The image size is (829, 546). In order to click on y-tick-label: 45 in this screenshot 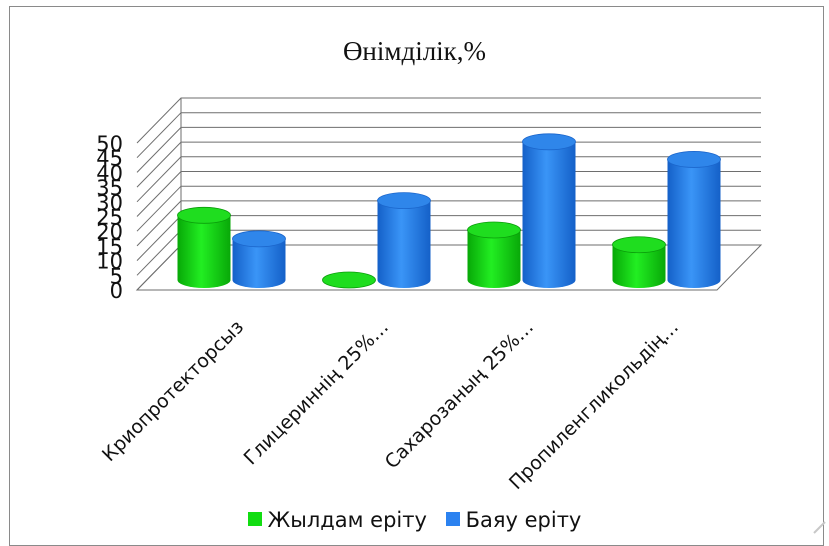, I will do `click(109, 159)`.